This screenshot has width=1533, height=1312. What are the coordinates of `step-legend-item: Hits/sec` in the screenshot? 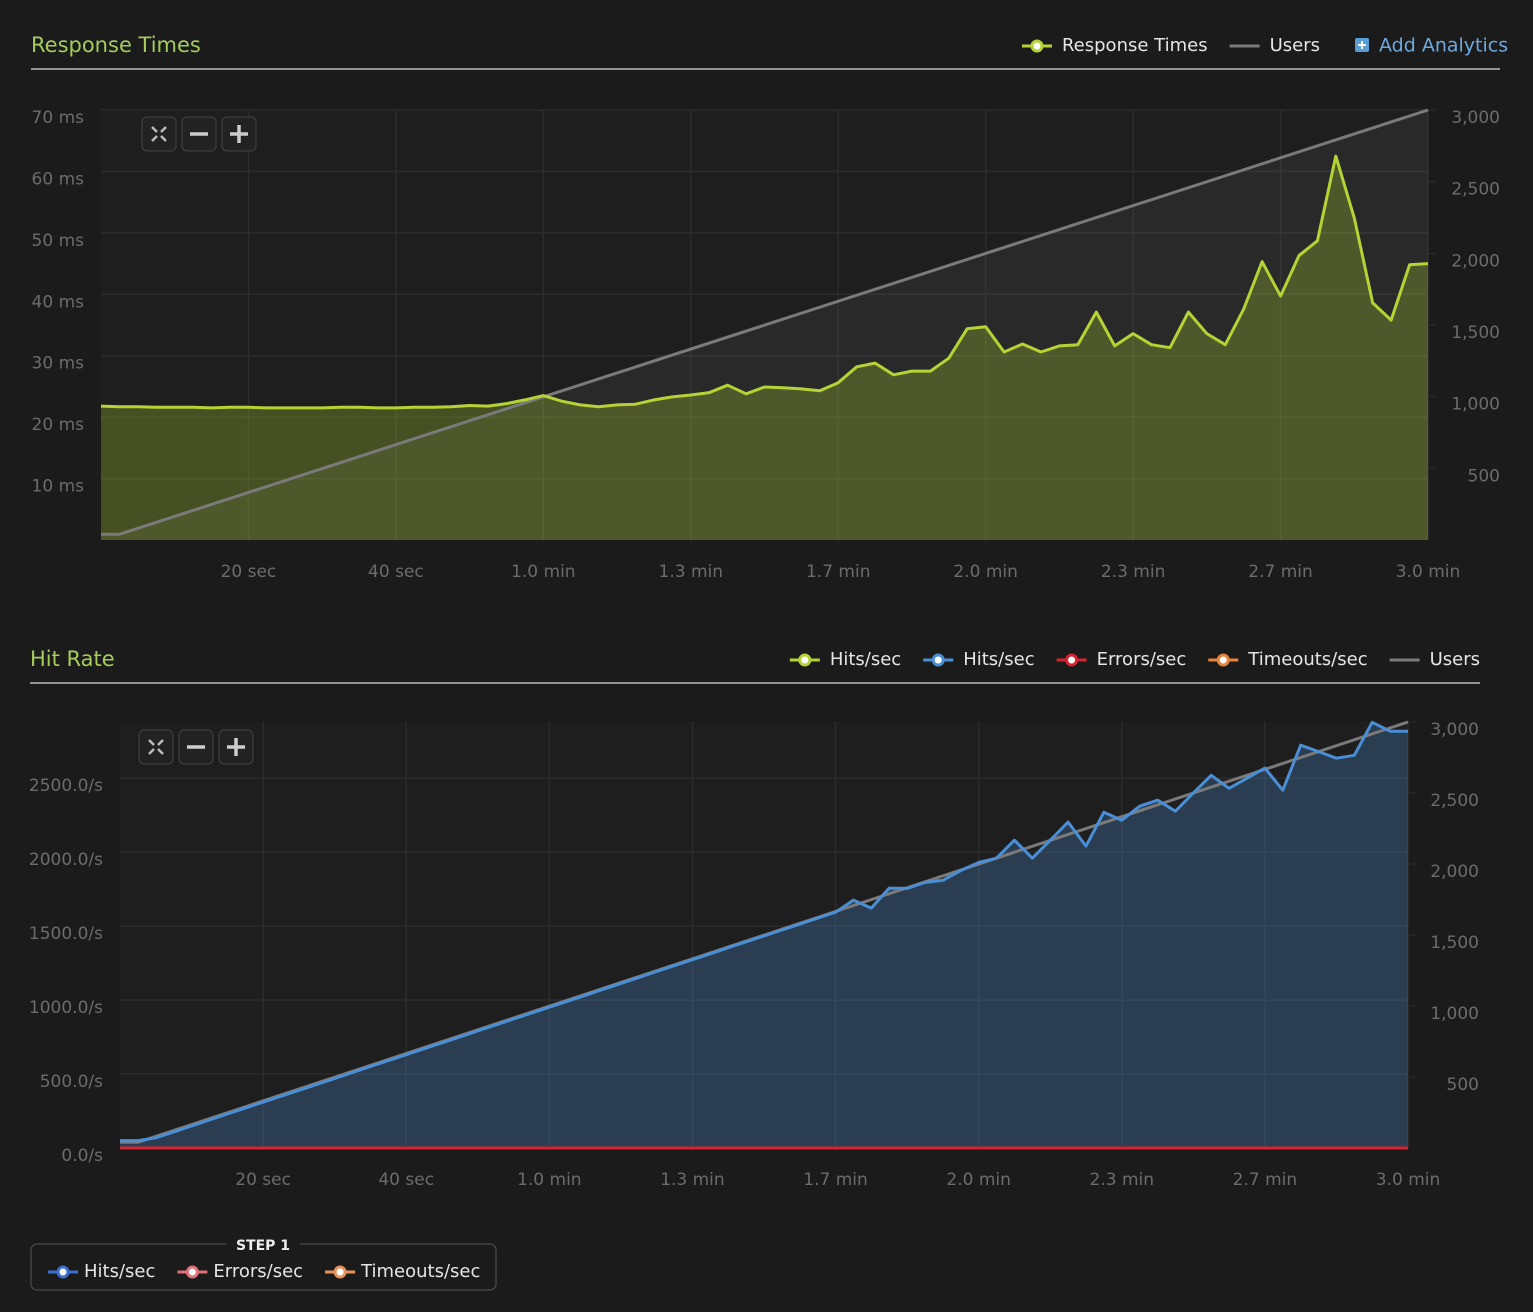 It's located at (101, 1271).